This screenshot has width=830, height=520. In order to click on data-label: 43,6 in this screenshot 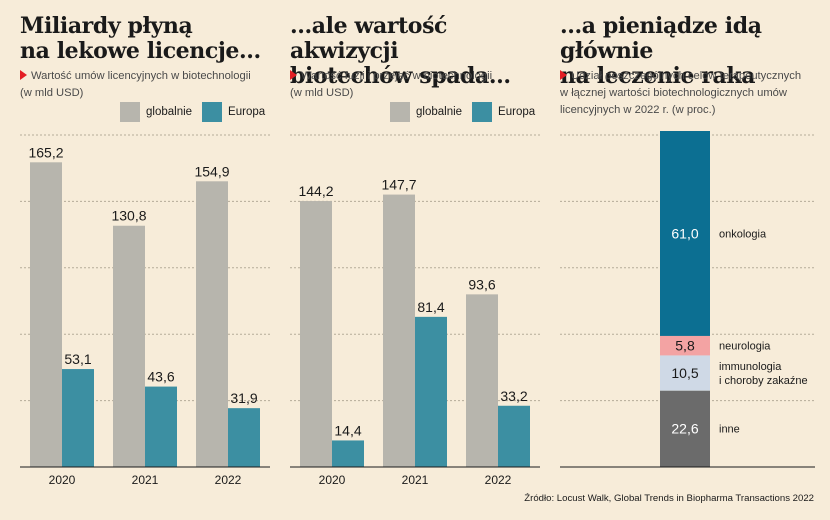, I will do `click(160, 377)`.